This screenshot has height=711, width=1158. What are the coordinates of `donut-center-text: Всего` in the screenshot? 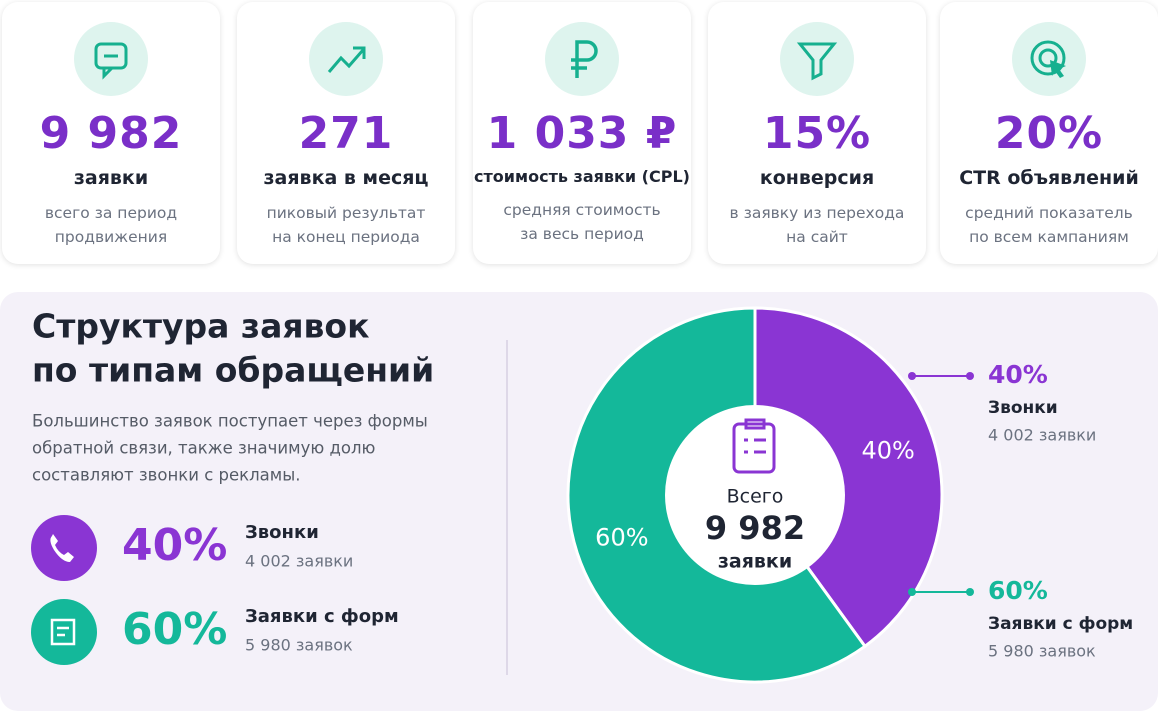 It's located at (755, 497).